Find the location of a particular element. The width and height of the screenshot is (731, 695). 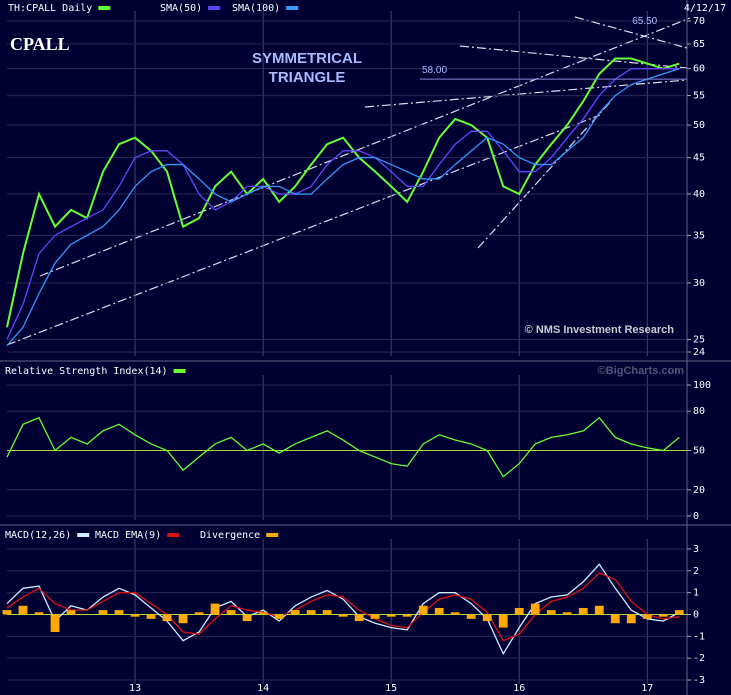

y-tick-label: 25 is located at coordinates (699, 339).